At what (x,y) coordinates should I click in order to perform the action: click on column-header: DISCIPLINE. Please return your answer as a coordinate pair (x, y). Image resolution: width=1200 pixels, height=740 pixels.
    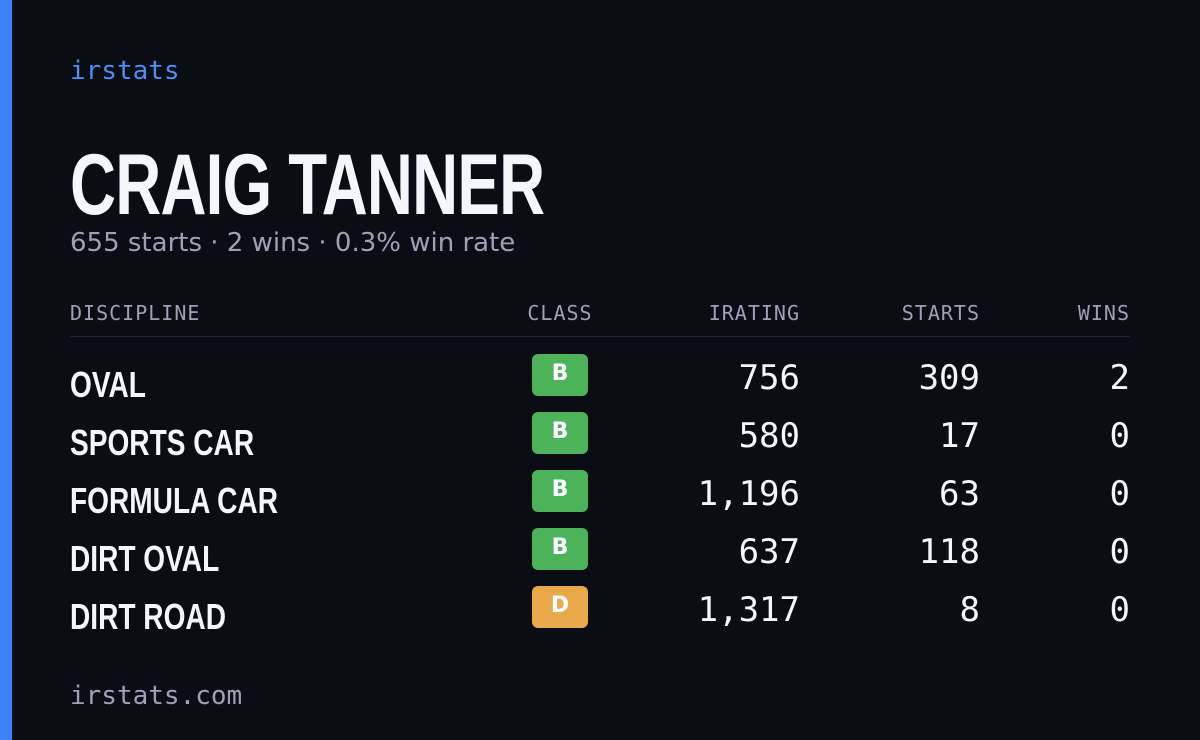
    Looking at the image, I should click on (135, 313).